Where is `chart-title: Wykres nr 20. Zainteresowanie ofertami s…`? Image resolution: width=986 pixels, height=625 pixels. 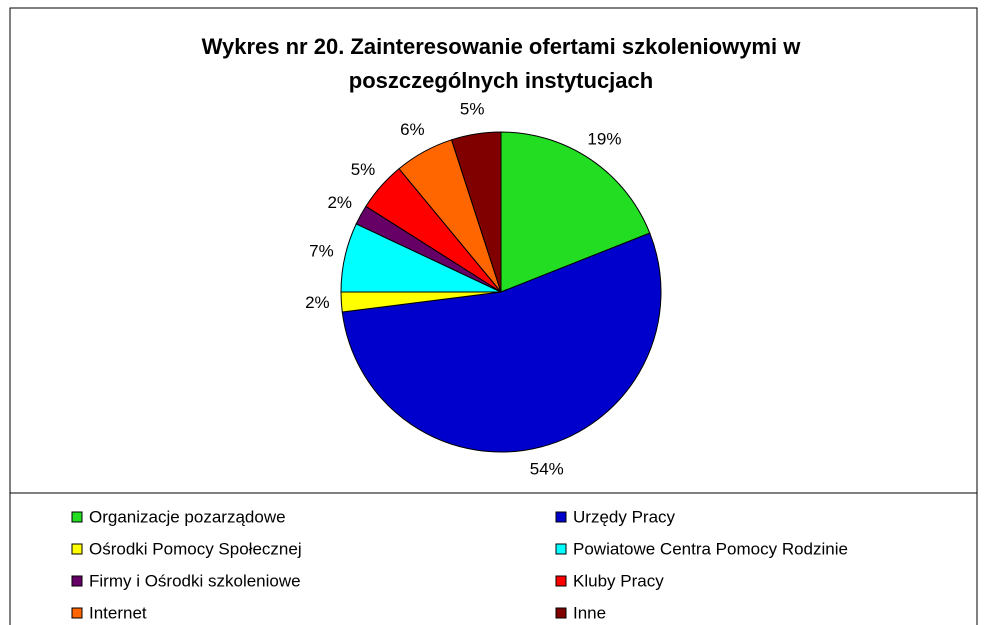 chart-title: Wykres nr 20. Zainteresowanie ofertami s… is located at coordinates (501, 63).